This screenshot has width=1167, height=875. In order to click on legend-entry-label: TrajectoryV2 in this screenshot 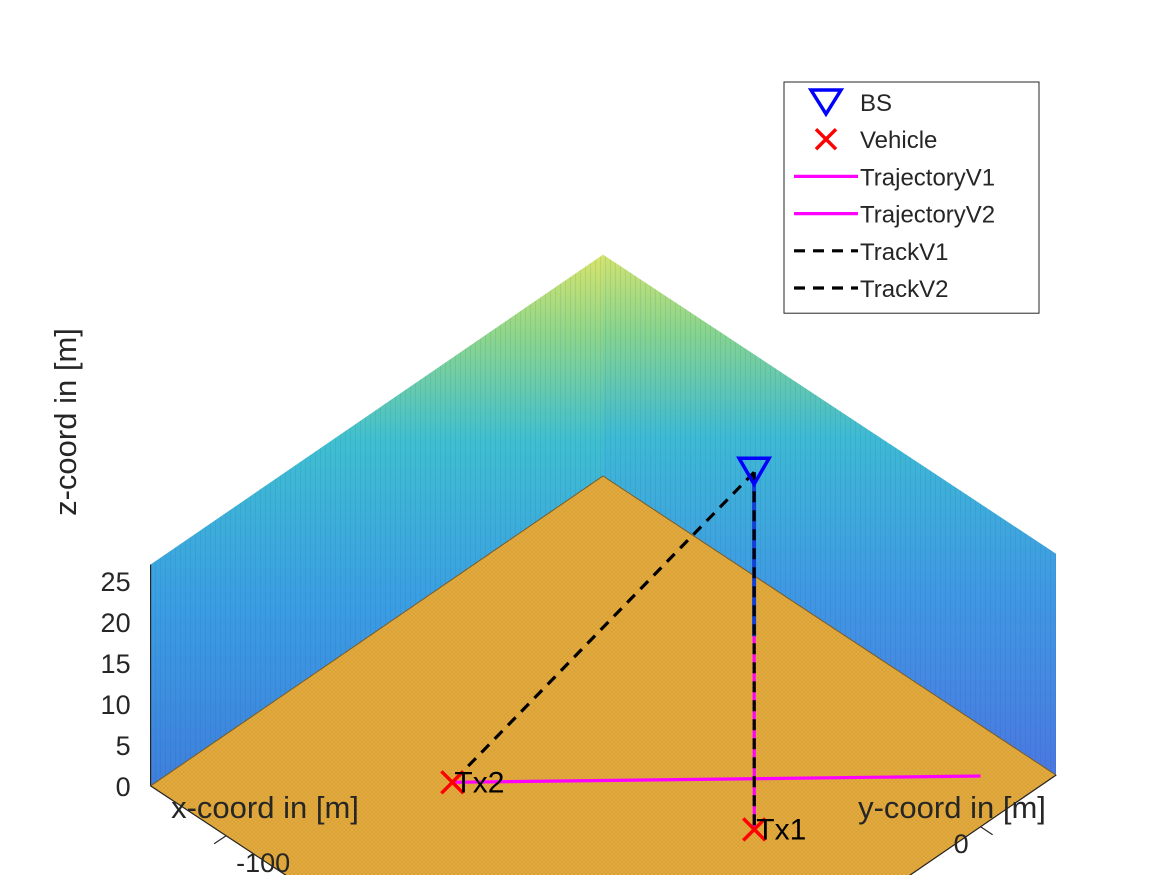, I will do `click(927, 215)`.